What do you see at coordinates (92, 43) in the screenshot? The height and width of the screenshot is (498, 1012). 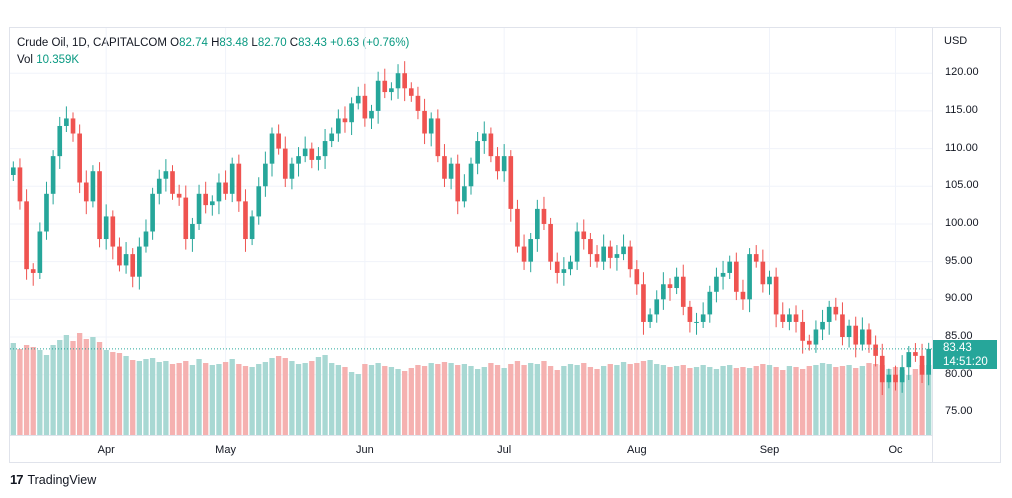 I see `symbol-label: Crude Oil, 1D, CAPITALCOM` at bounding box center [92, 43].